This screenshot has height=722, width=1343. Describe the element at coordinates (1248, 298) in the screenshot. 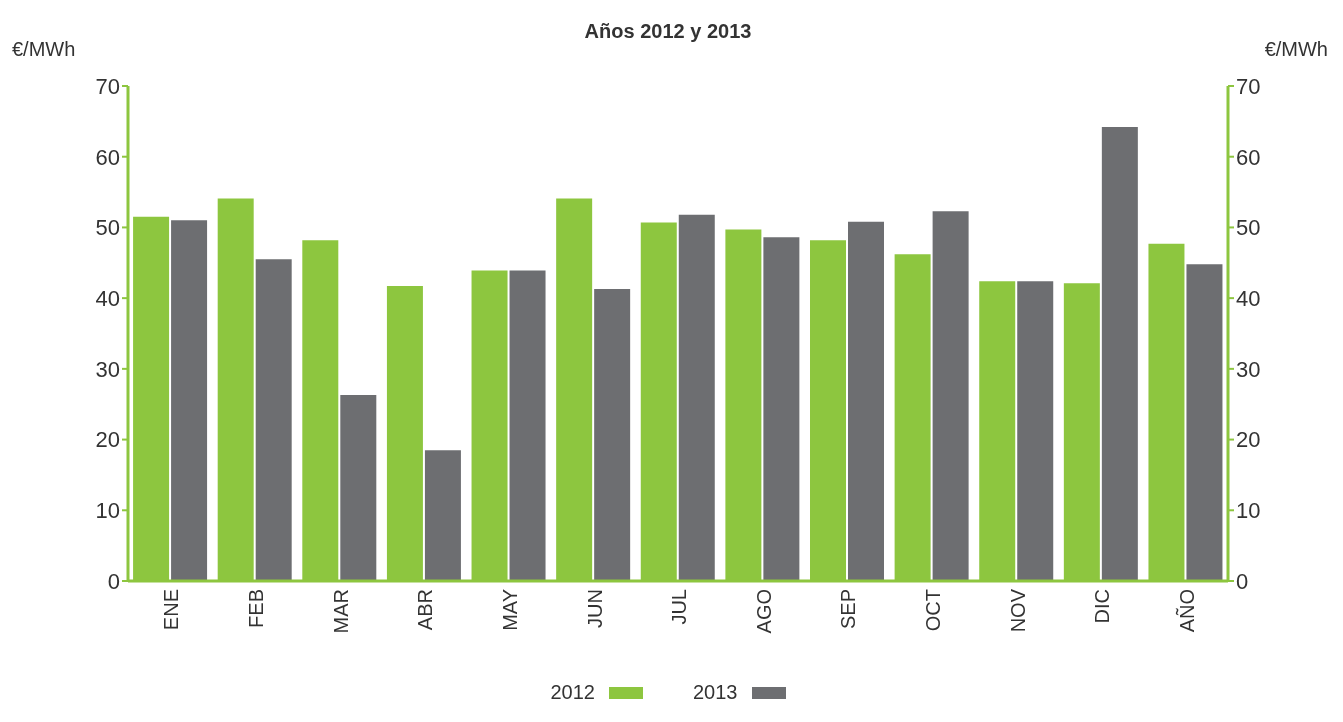

I see `y2-tick-label: 40` at that location.